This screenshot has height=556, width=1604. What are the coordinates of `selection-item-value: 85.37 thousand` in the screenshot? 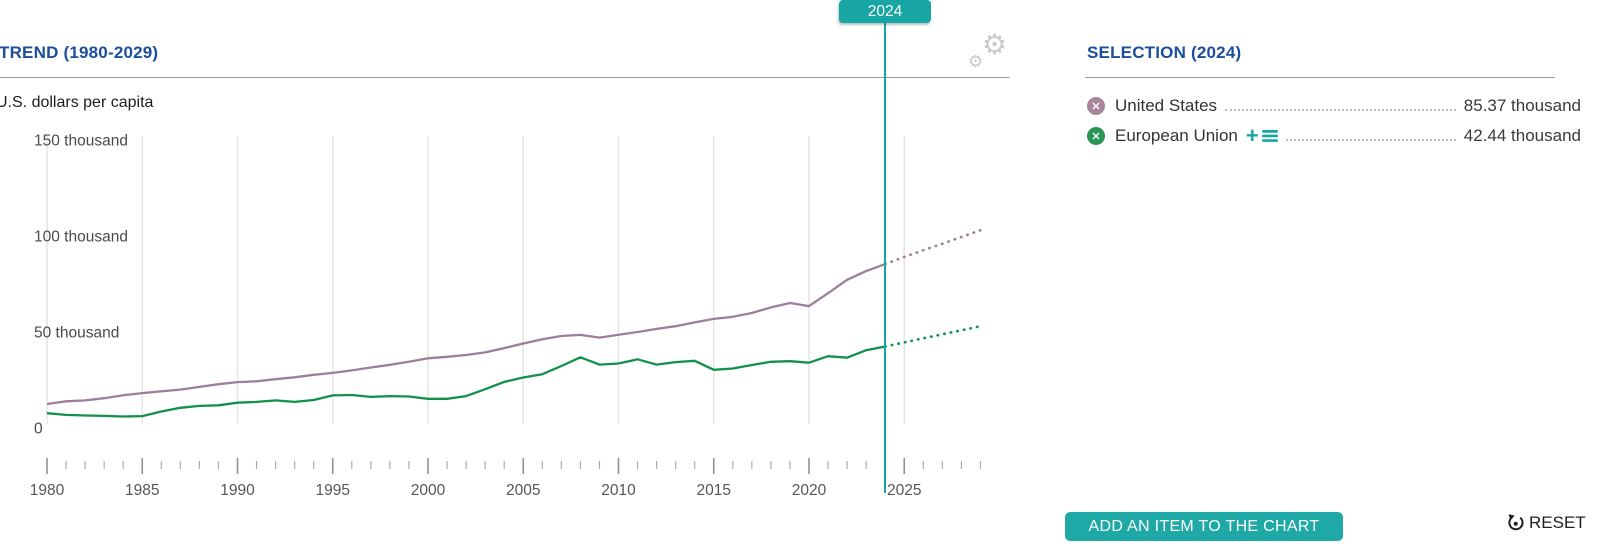 It's located at (1522, 105).